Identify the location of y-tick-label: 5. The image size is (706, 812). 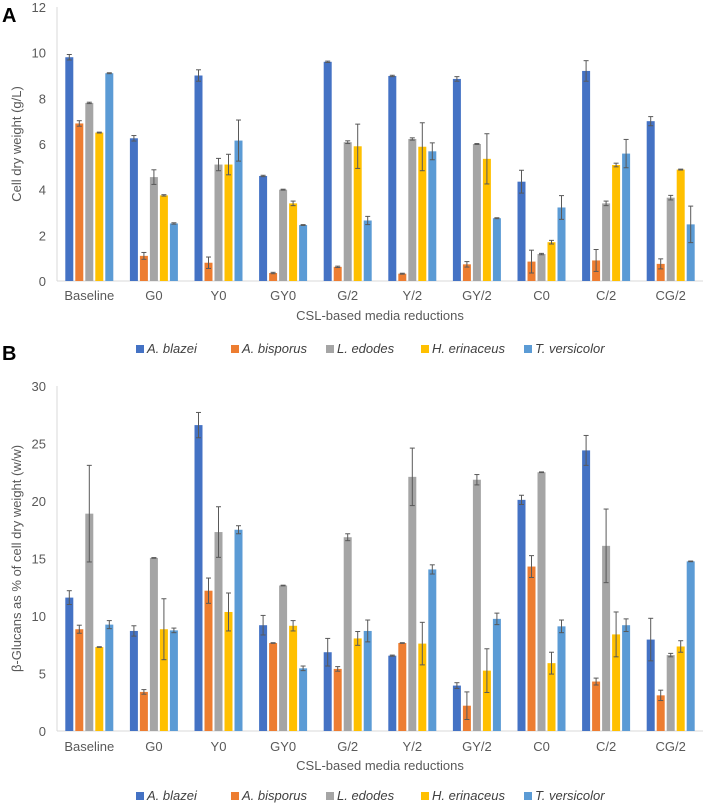
(42, 674).